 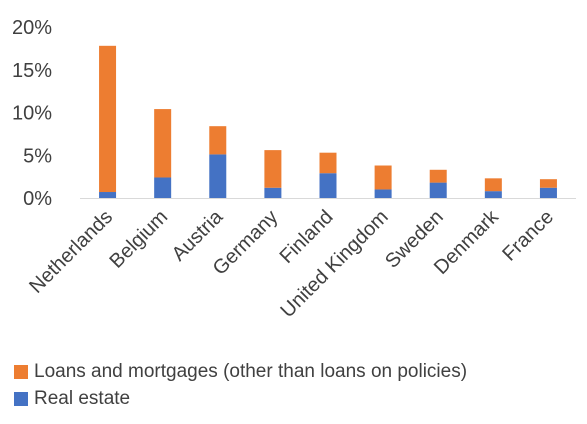 What do you see at coordinates (21, 398) in the screenshot?
I see `legend-swatch-real-estate` at bounding box center [21, 398].